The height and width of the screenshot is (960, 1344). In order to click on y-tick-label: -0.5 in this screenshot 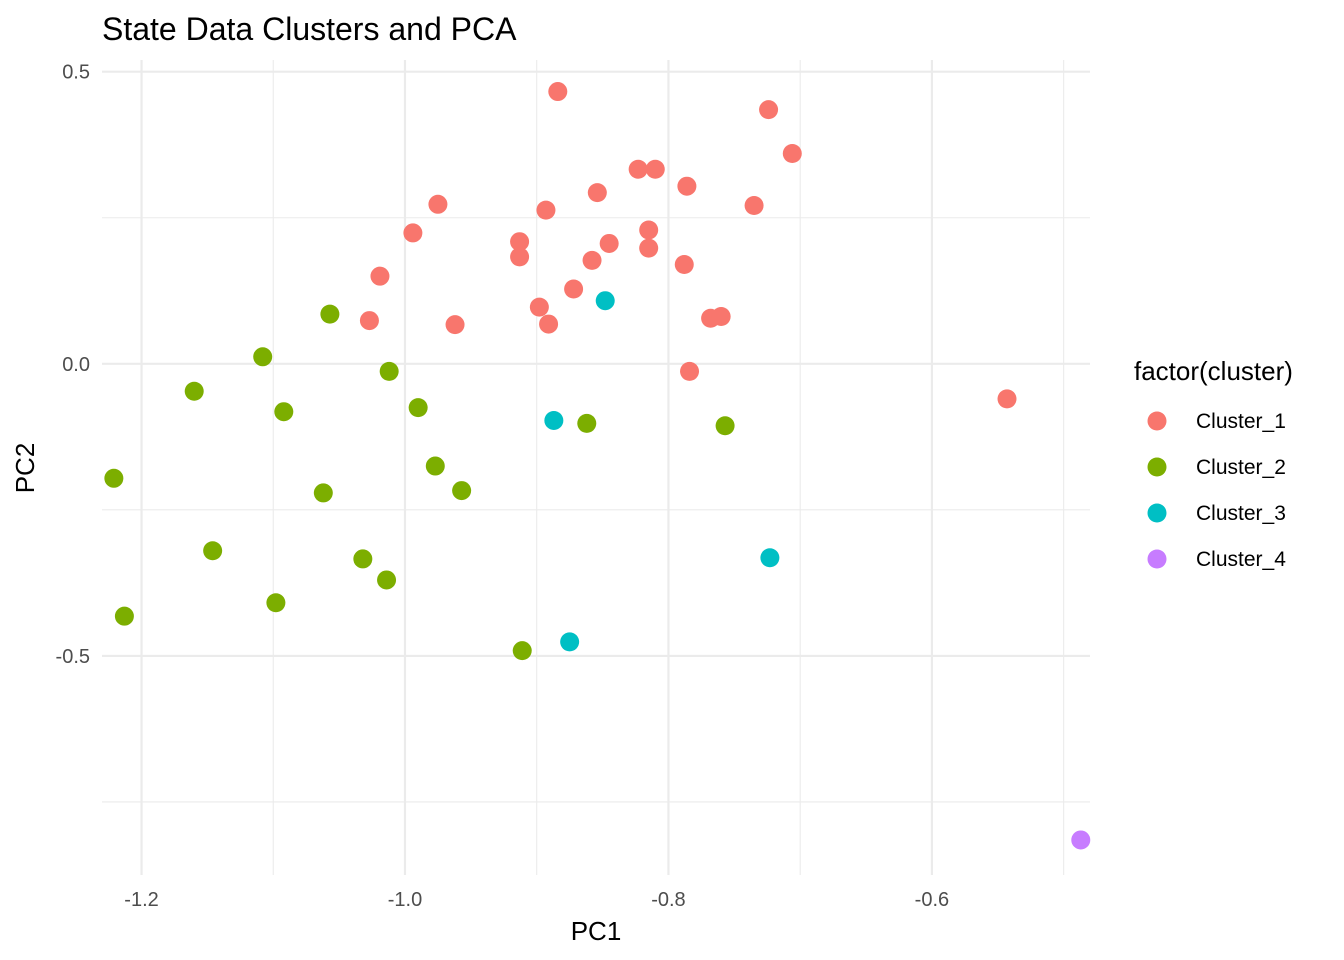, I will do `click(73, 657)`.